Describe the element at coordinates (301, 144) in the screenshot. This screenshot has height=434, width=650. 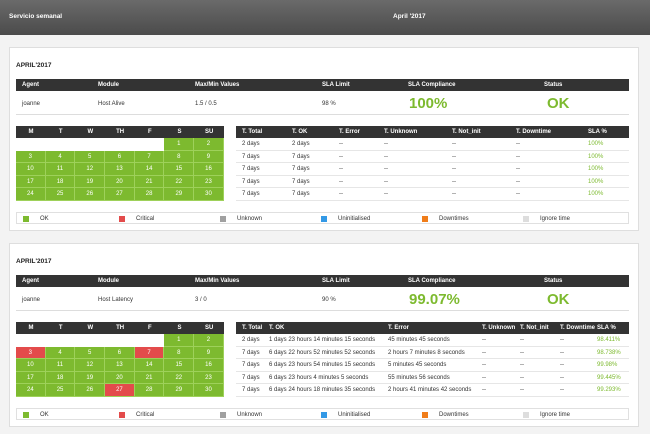
I see `cell-ok: 2 days` at that location.